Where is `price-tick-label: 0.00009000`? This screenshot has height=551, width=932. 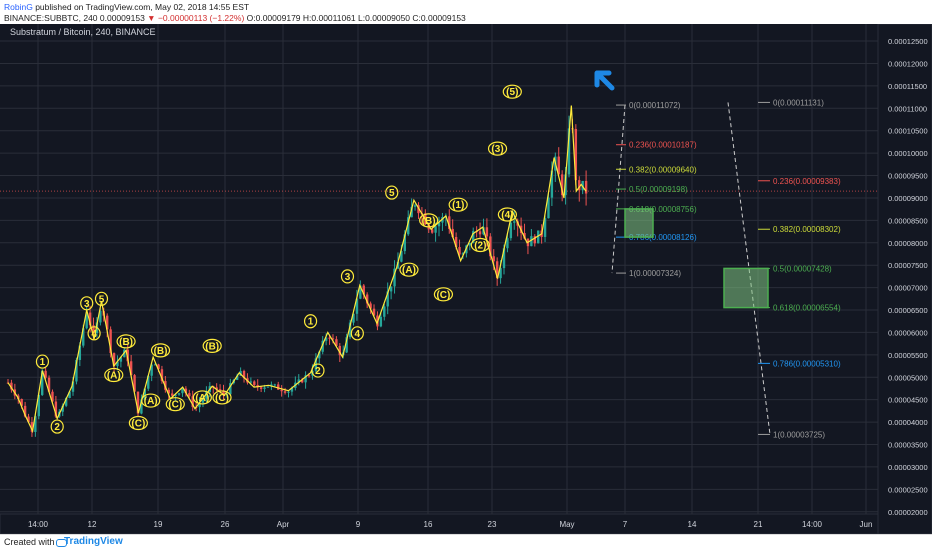 price-tick-label: 0.00009000 is located at coordinates (908, 198).